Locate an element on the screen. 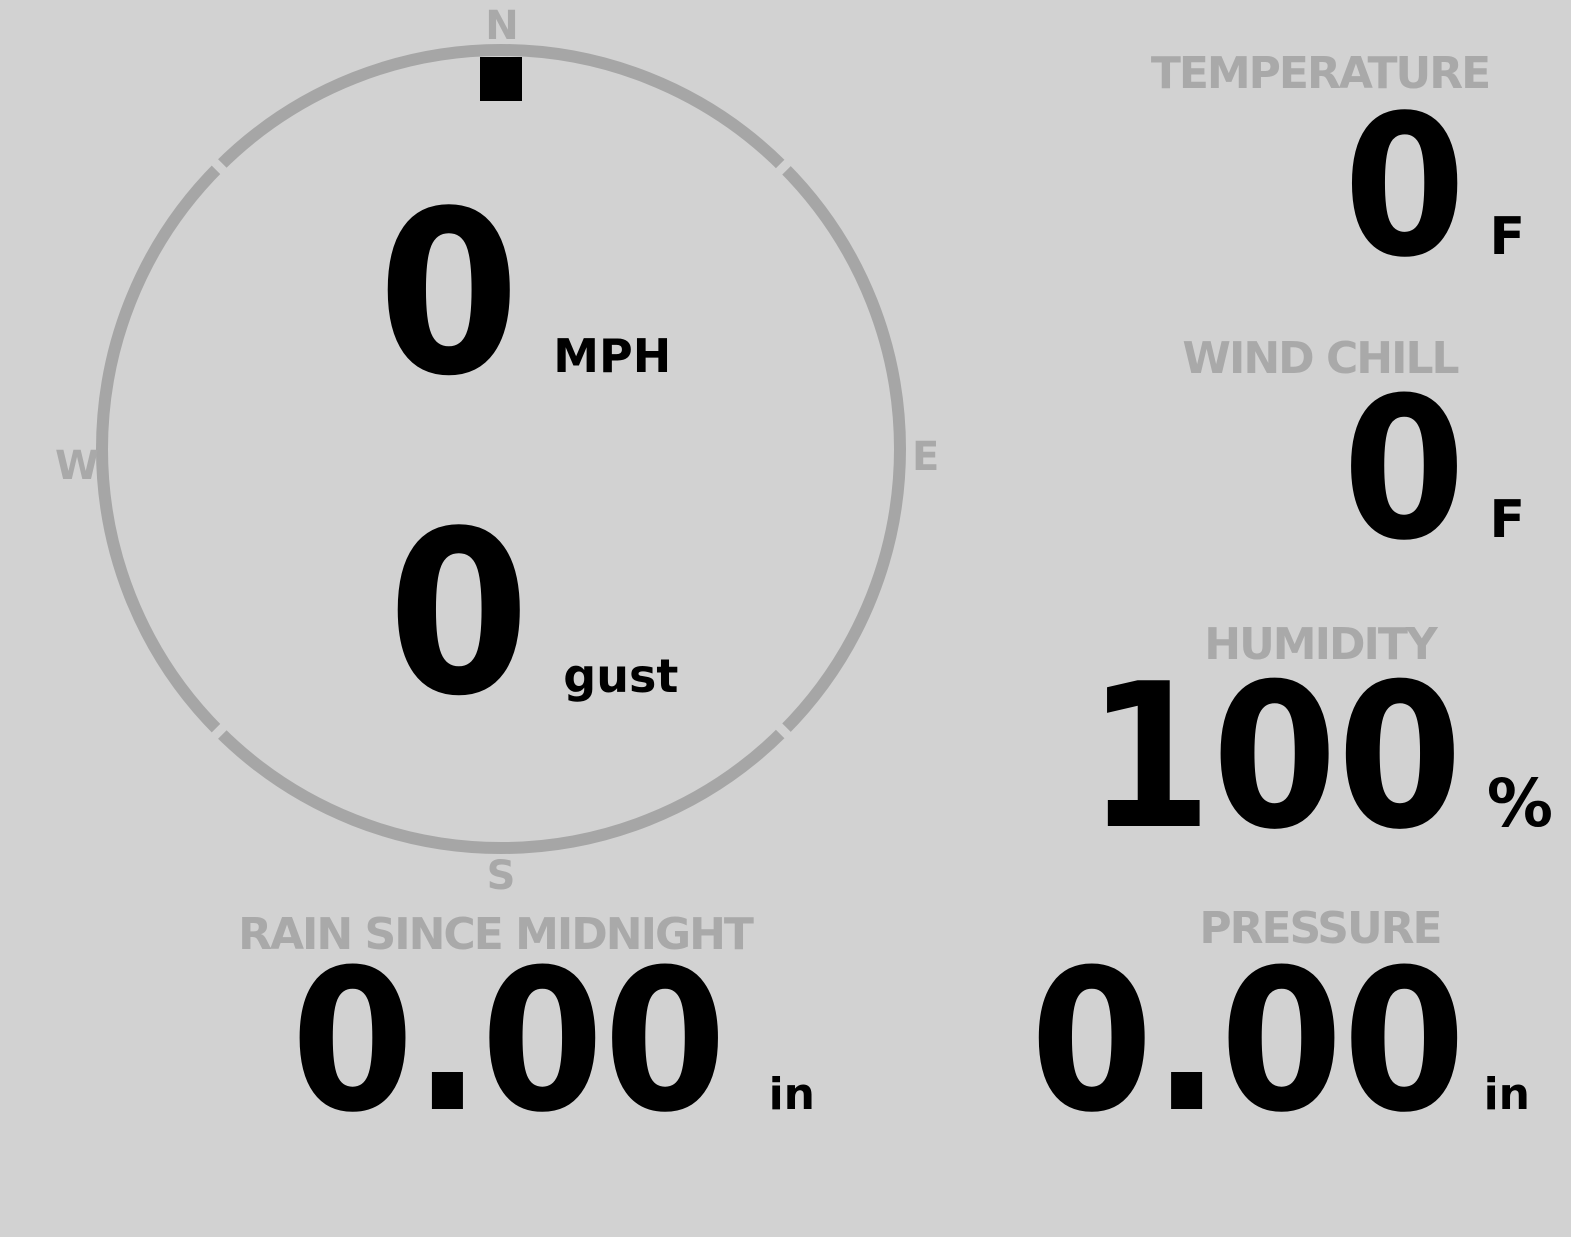 The width and height of the screenshot is (1571, 1237). wind-speed-readout: 0 MPH is located at coordinates (524, 295).